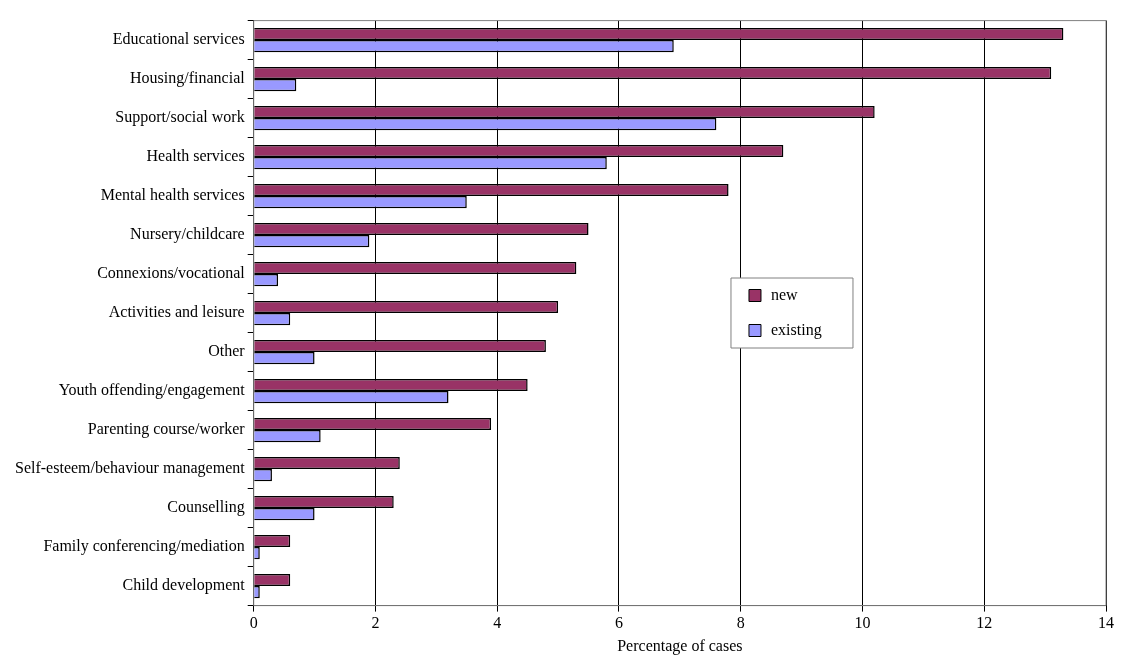  I want to click on y-tick-label: Activities and leisure, so click(176, 312).